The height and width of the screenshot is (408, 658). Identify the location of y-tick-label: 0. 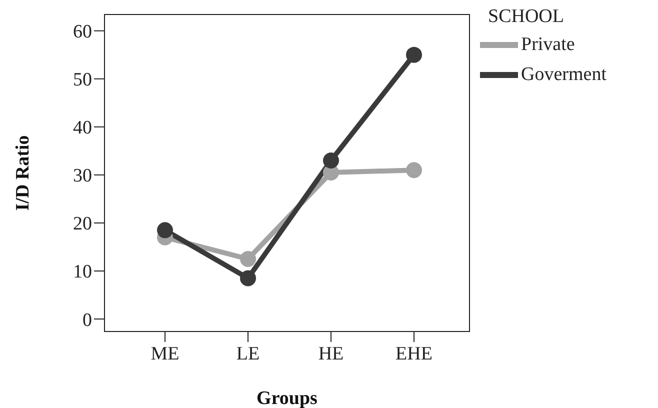
(87, 320).